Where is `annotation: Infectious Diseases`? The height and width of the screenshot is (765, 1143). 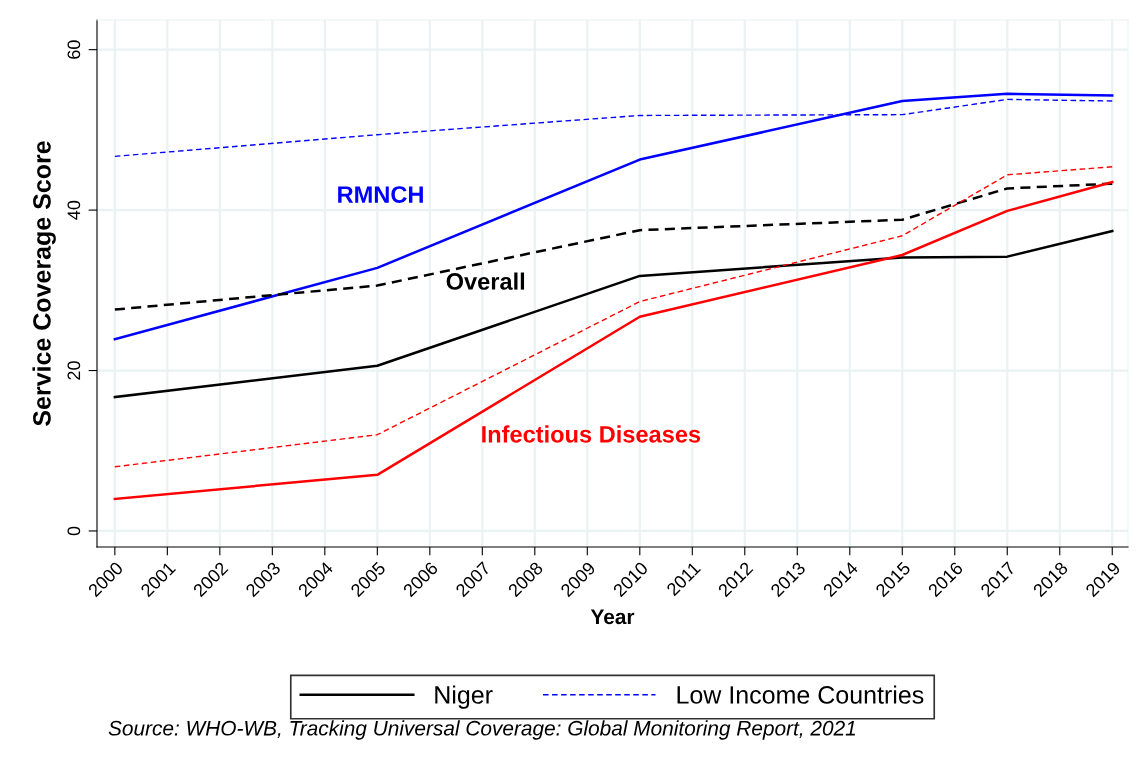
annotation: Infectious Diseases is located at coordinates (591, 434).